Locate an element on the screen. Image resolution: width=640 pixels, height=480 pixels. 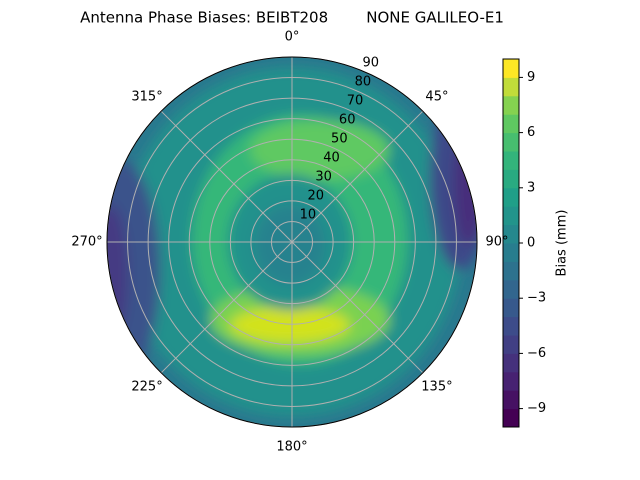
colorbar-tick-label: 0 is located at coordinates (531, 243).